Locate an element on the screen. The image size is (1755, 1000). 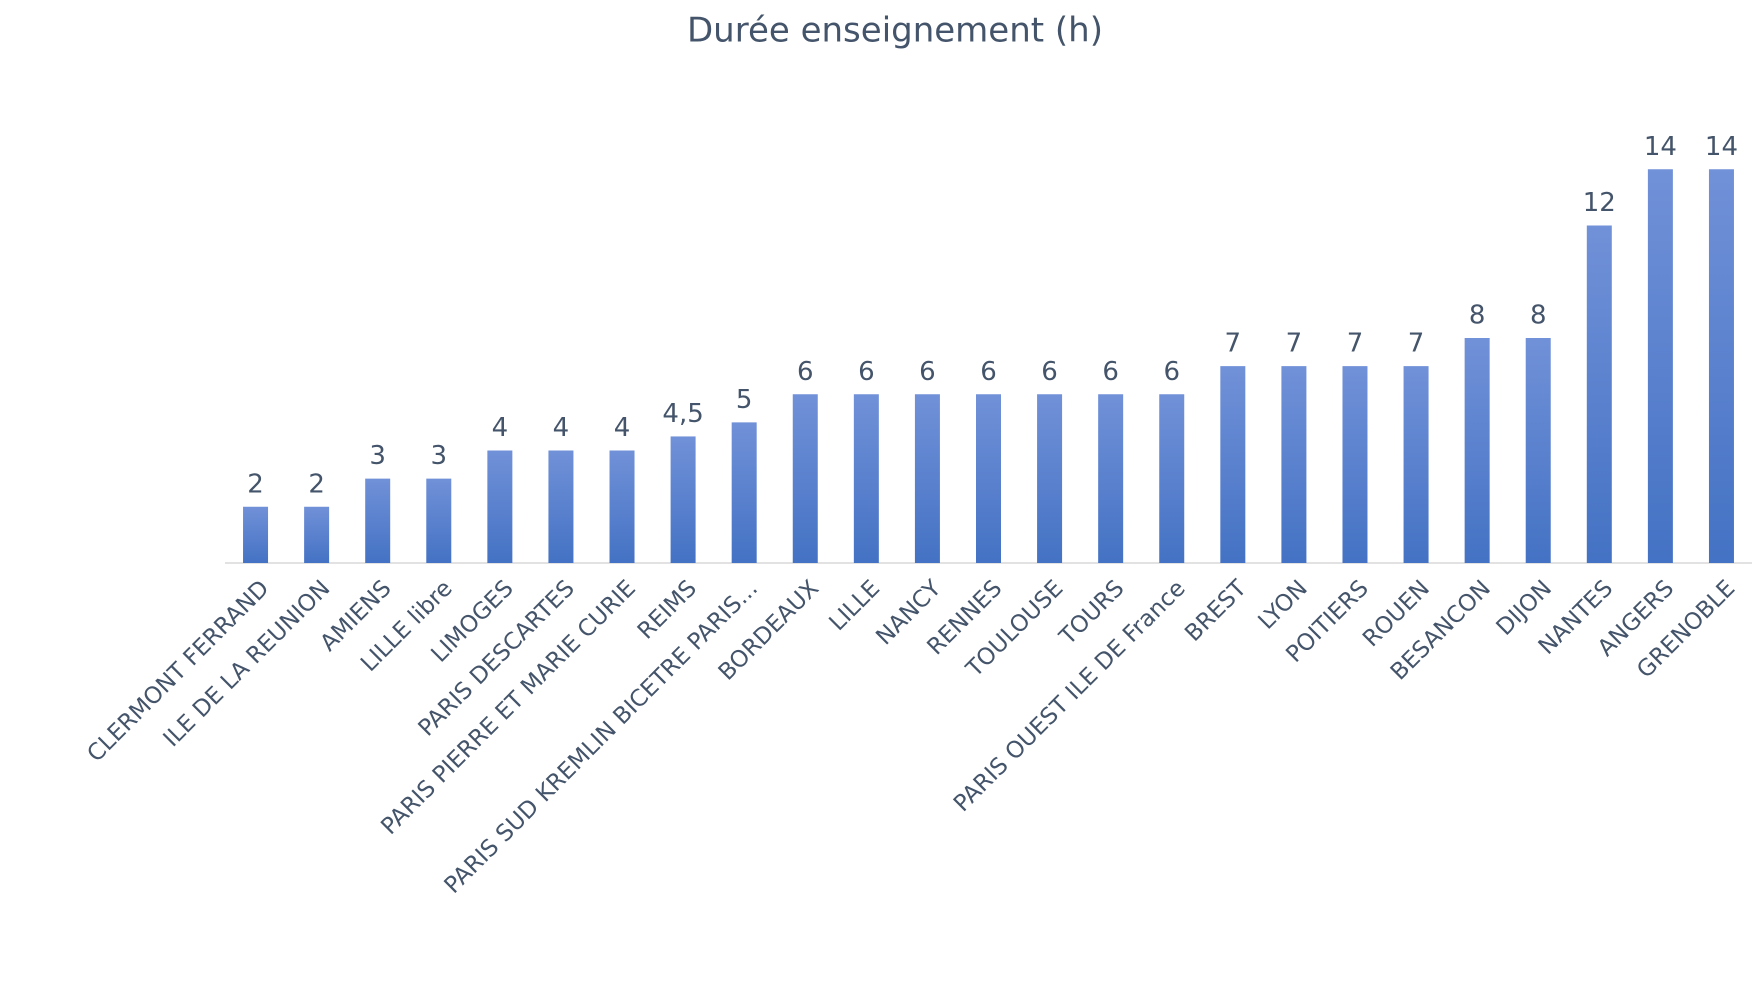
chart-title: Durée enseignement (h) is located at coordinates (895, 31).